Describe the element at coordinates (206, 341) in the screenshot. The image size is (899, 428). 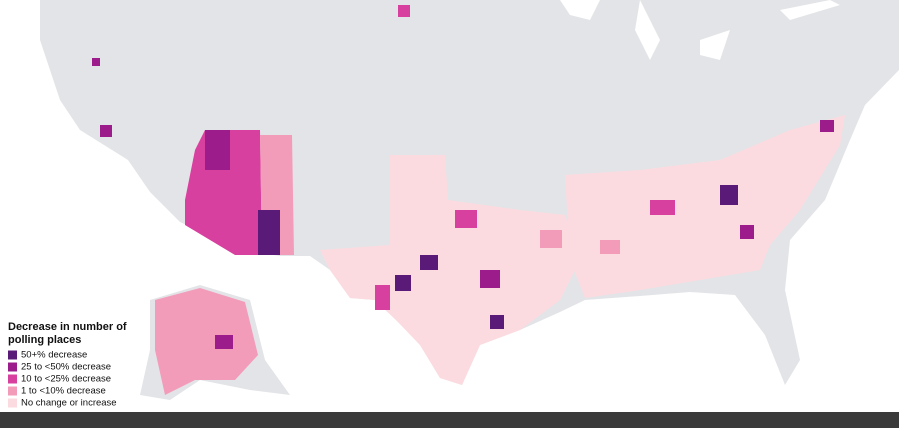
I see `alaska-region` at that location.